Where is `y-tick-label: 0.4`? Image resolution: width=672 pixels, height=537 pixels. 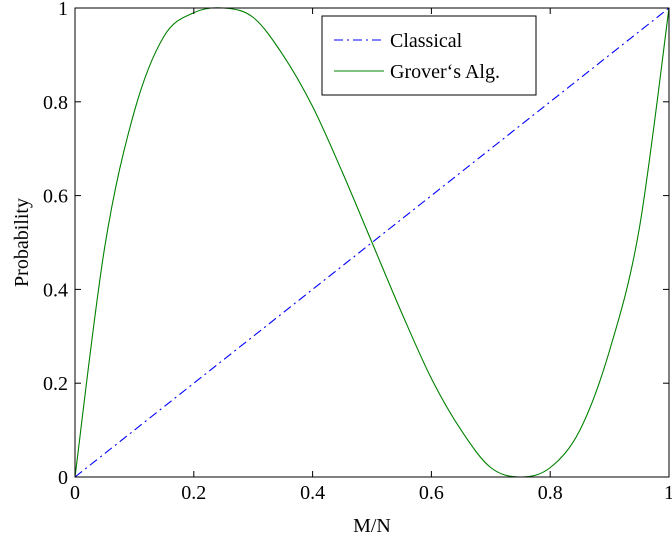
y-tick-label: 0.4 is located at coordinates (55, 290).